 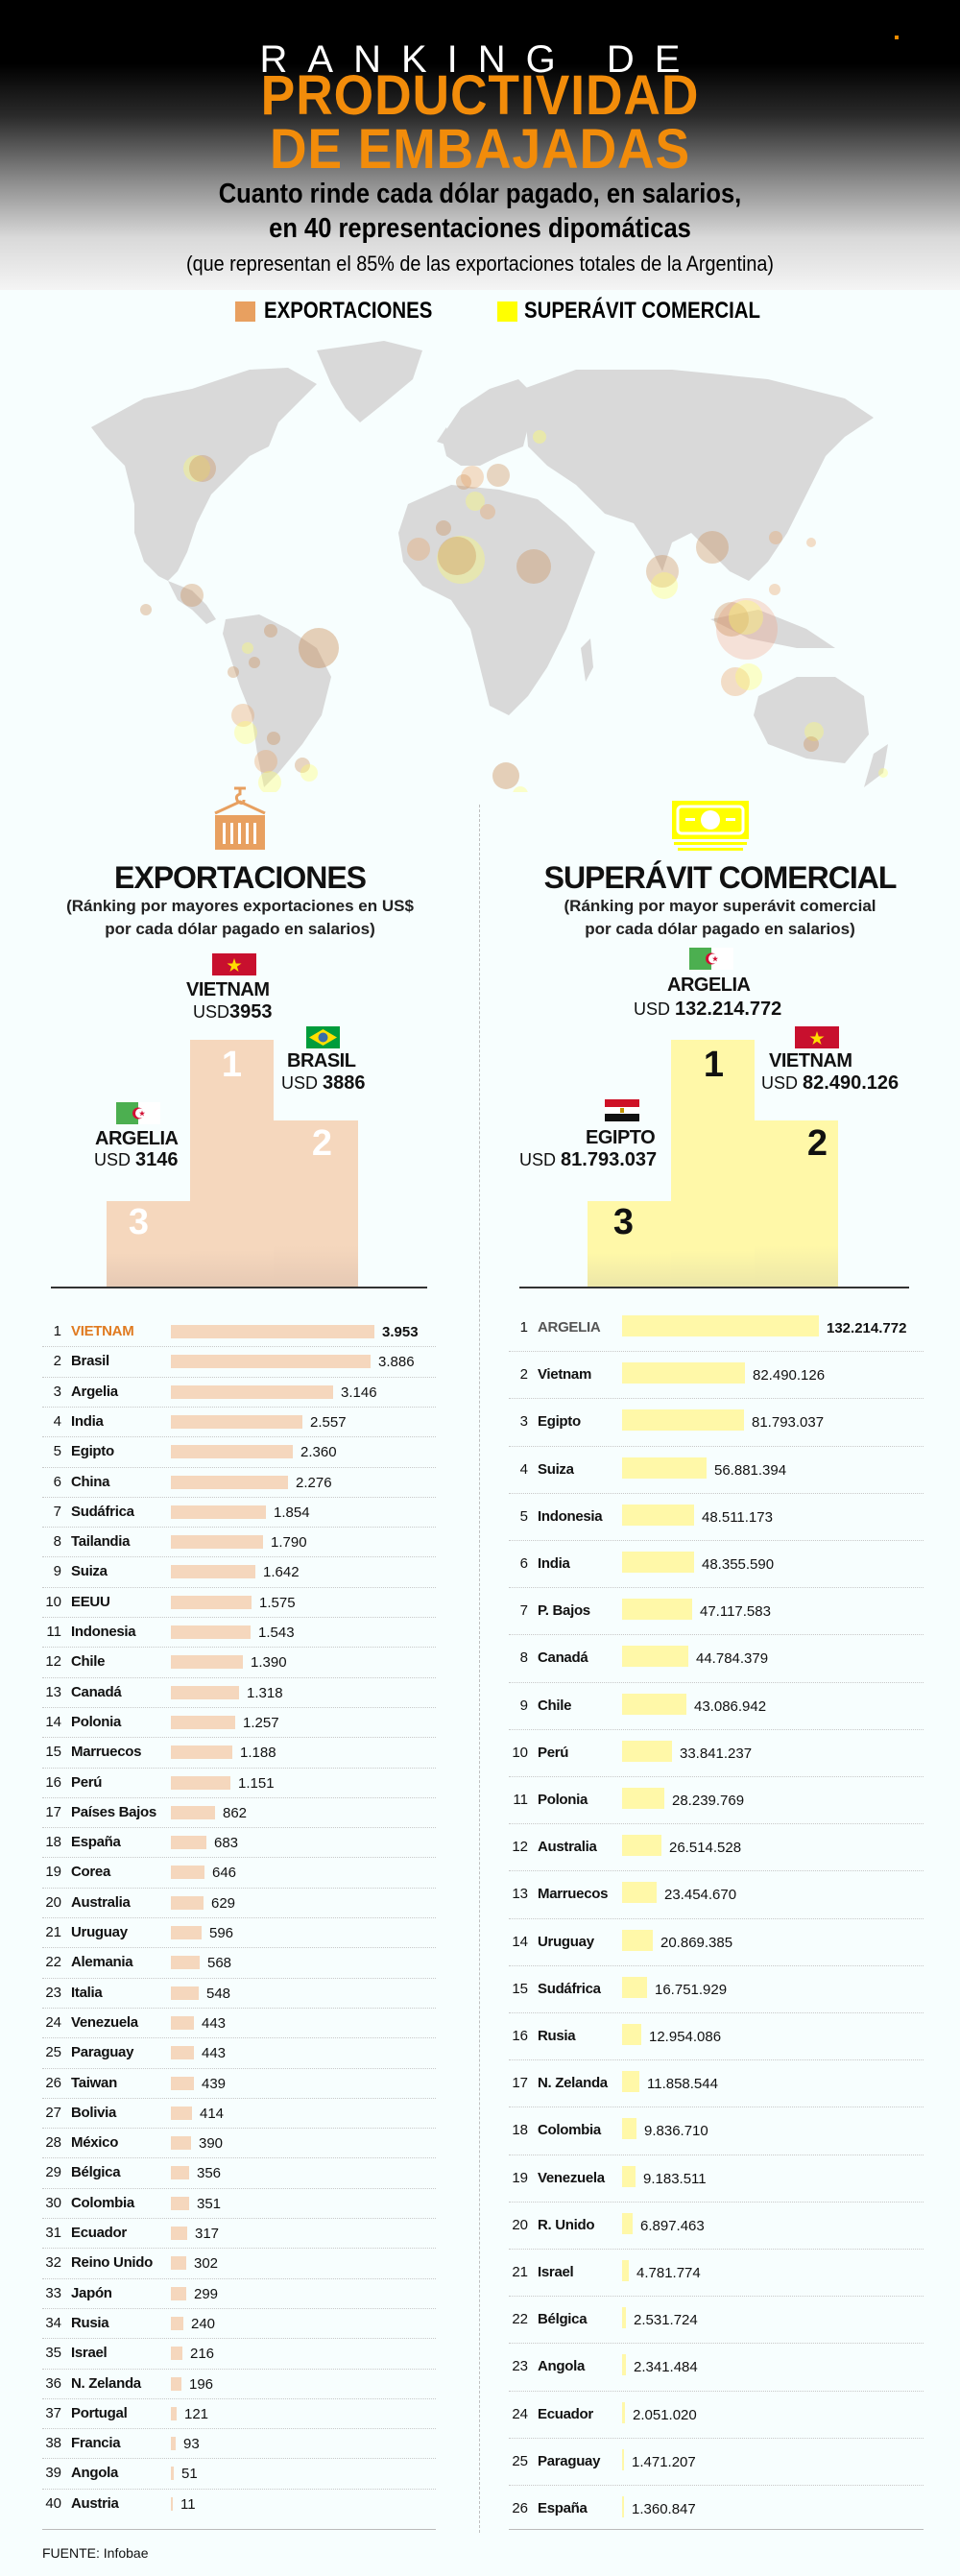 I want to click on rank-number: 28, so click(x=53, y=2143).